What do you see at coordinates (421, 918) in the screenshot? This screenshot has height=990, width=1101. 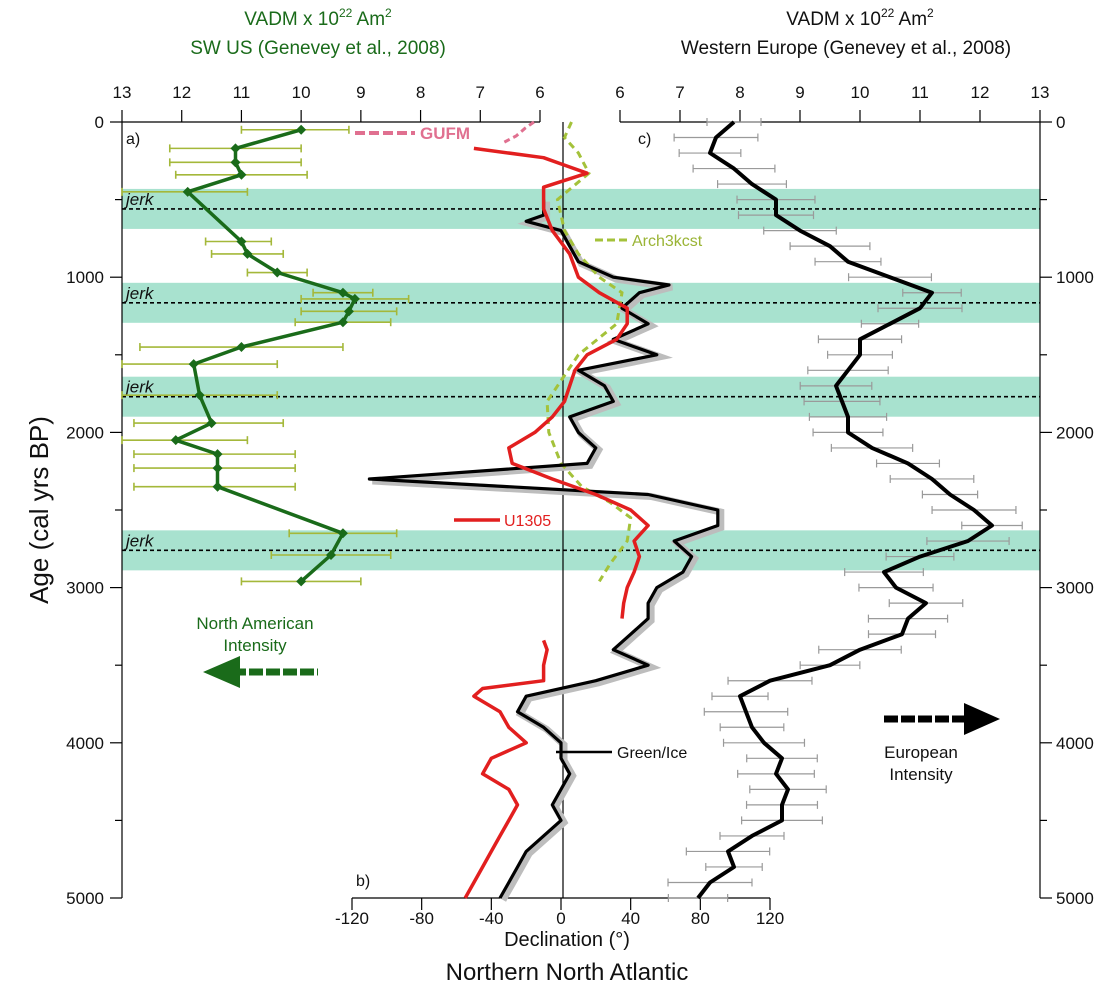 I see `bottom-tick-label: -80` at bounding box center [421, 918].